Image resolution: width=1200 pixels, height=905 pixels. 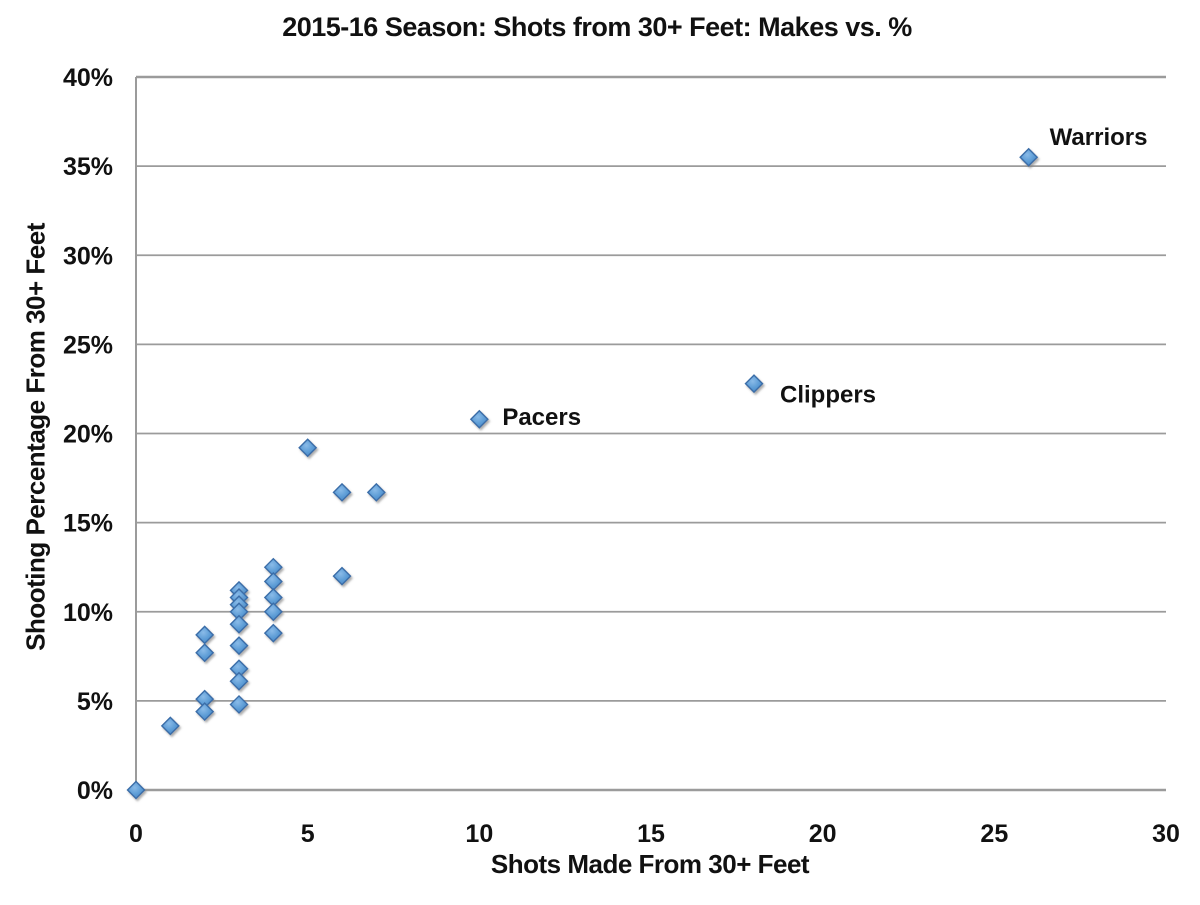 What do you see at coordinates (1099, 137) in the screenshot?
I see `point-label-warriors: Warriors` at bounding box center [1099, 137].